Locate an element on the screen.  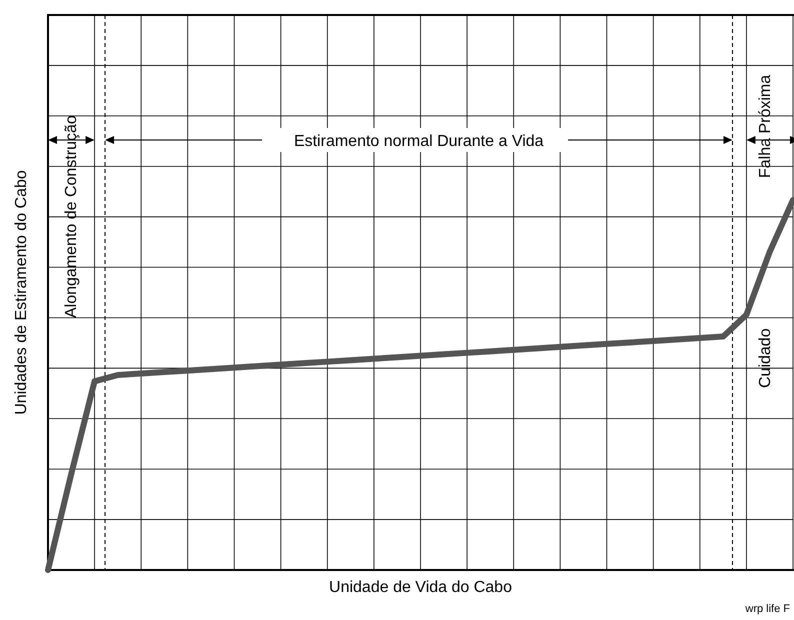
y-axis-title: Unidades de Estiramento do Cabo is located at coordinates (21, 292).